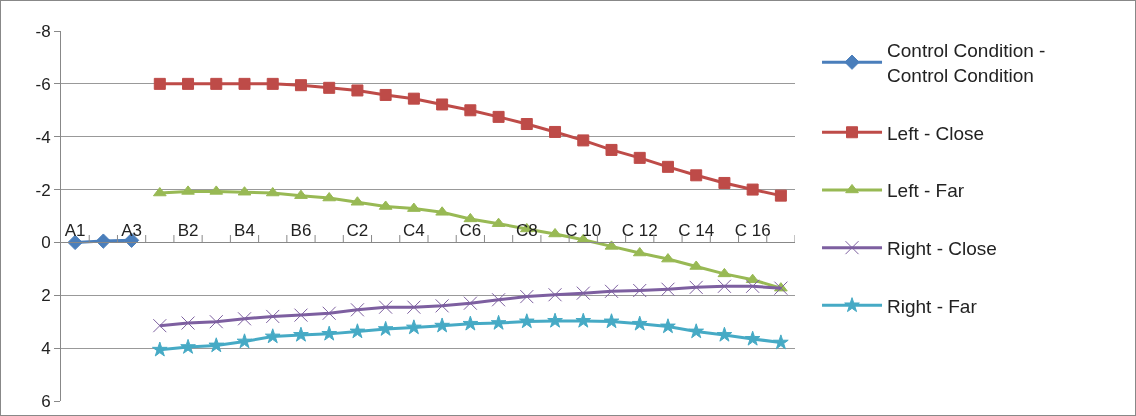  I want to click on x-tick-label: C 12, so click(639, 230).